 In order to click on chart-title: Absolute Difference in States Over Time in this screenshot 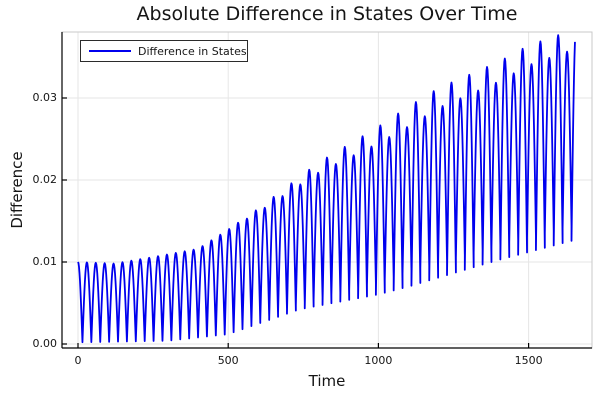, I will do `click(327, 14)`.